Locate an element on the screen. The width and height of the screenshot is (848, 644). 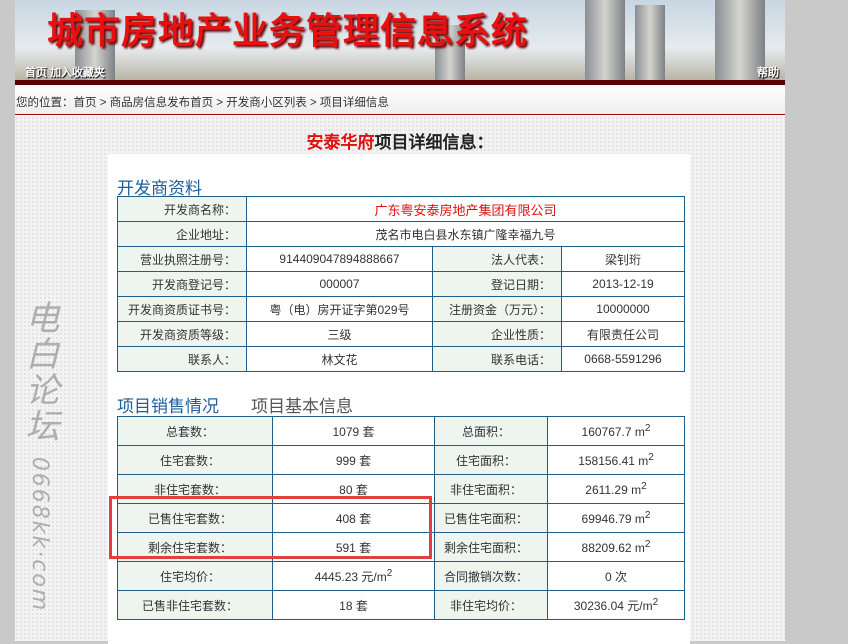
table-row: 住宅套数： 999 套住宅面积： 158156.41 m2 is located at coordinates (401, 460).